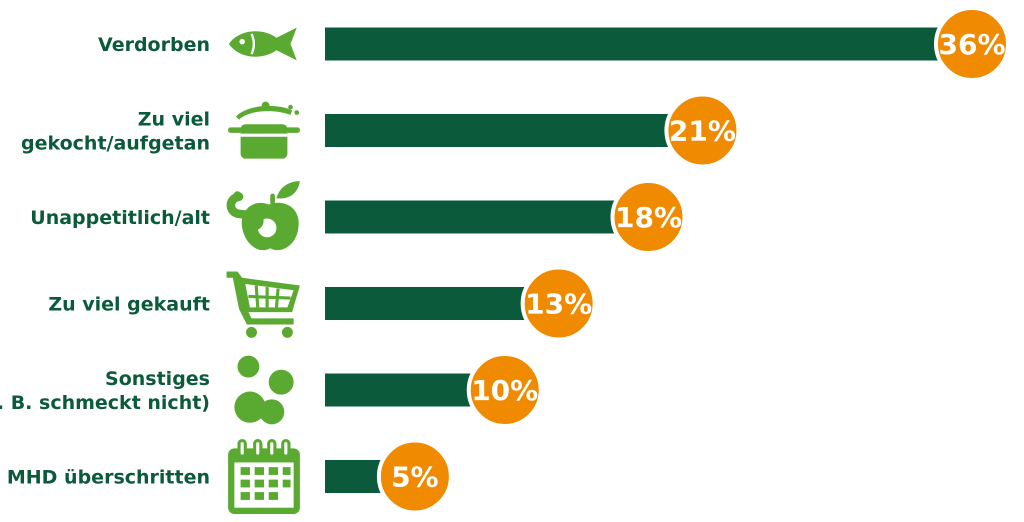  I want to click on value-label: 36%, so click(971, 44).